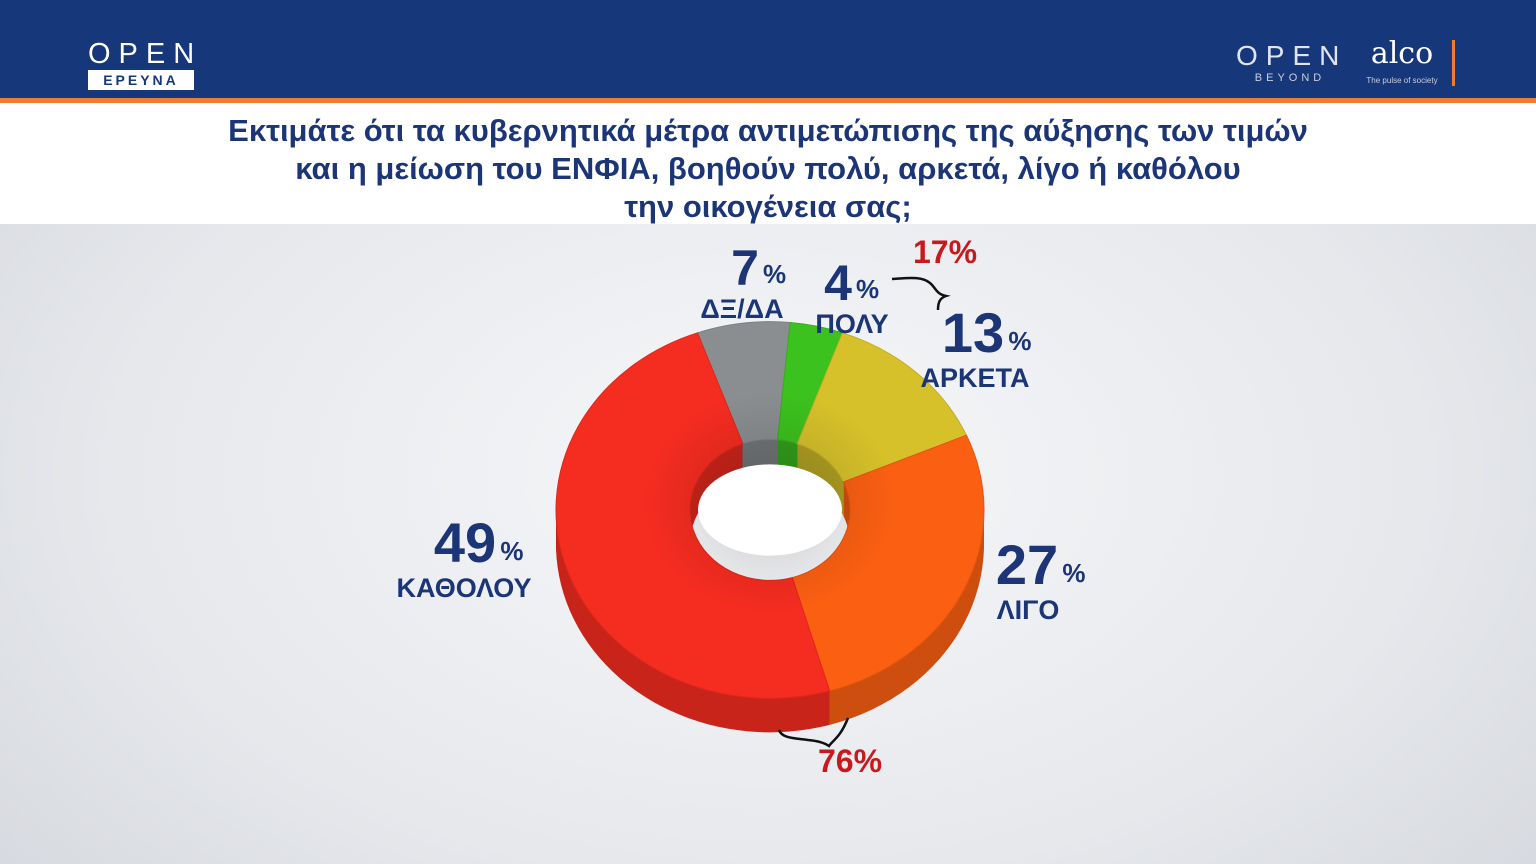 The width and height of the screenshot is (1536, 864). What do you see at coordinates (813, 732) in the screenshot?
I see `group-bracket-bottom` at bounding box center [813, 732].